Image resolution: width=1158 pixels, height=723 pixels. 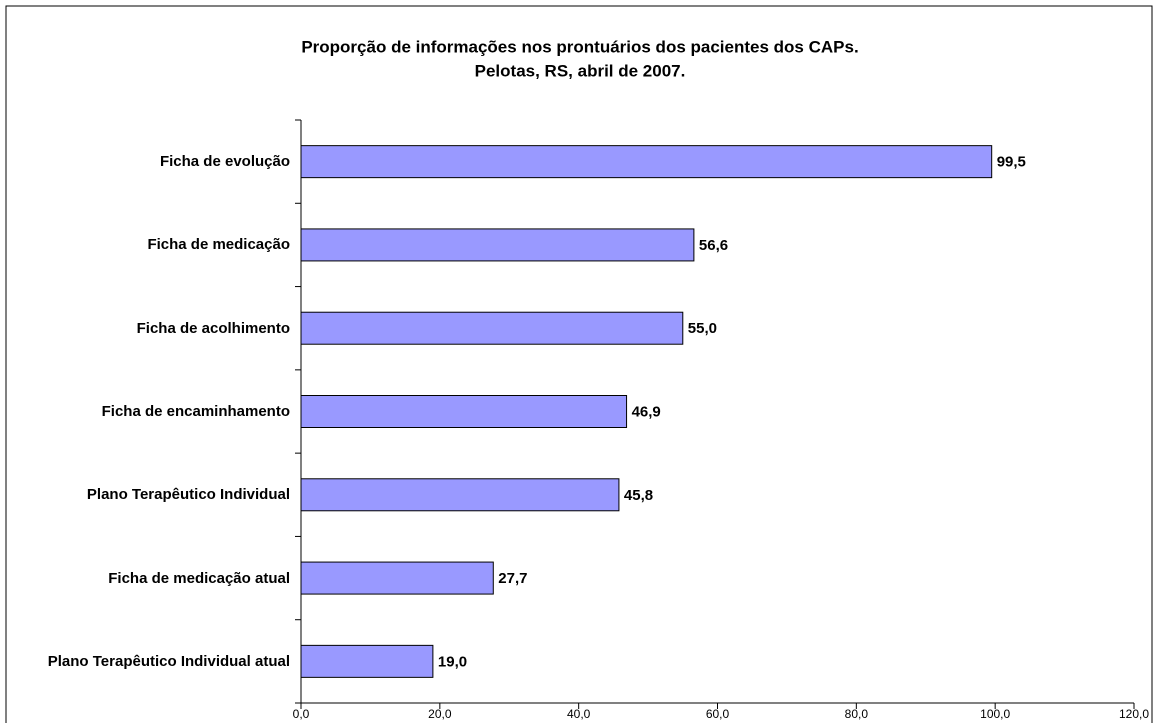 What do you see at coordinates (579, 714) in the screenshot?
I see `x-tick-label: 40,0` at bounding box center [579, 714].